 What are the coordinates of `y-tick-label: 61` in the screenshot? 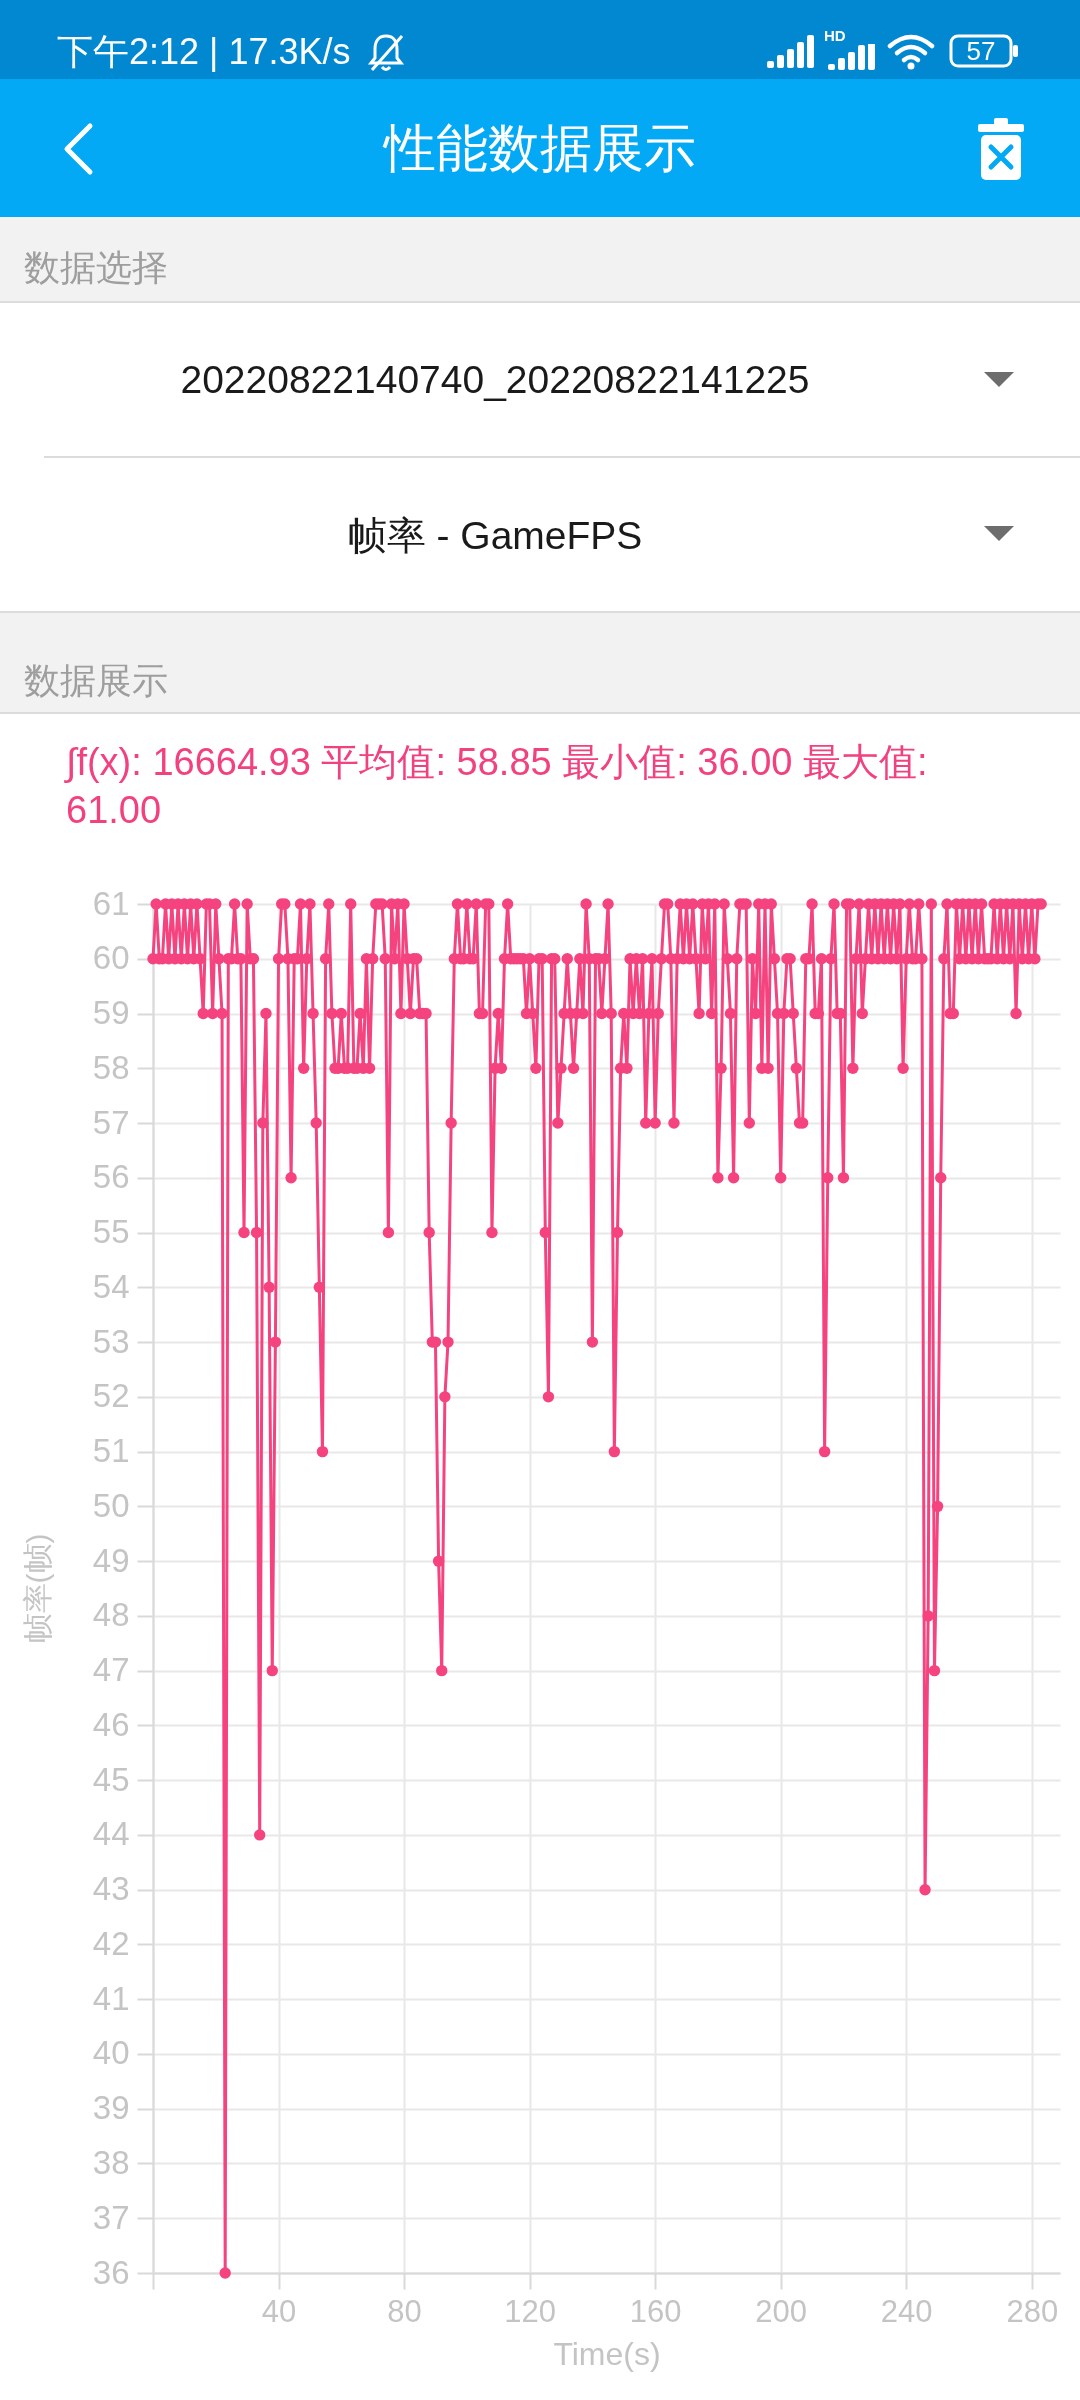 It's located at (111, 903).